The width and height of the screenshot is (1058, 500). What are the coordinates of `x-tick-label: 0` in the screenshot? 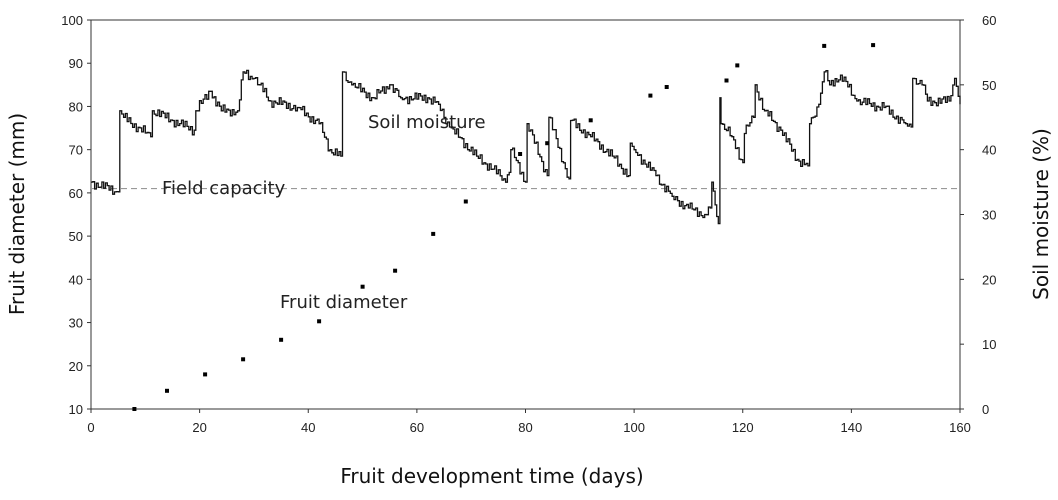 It's located at (90, 427).